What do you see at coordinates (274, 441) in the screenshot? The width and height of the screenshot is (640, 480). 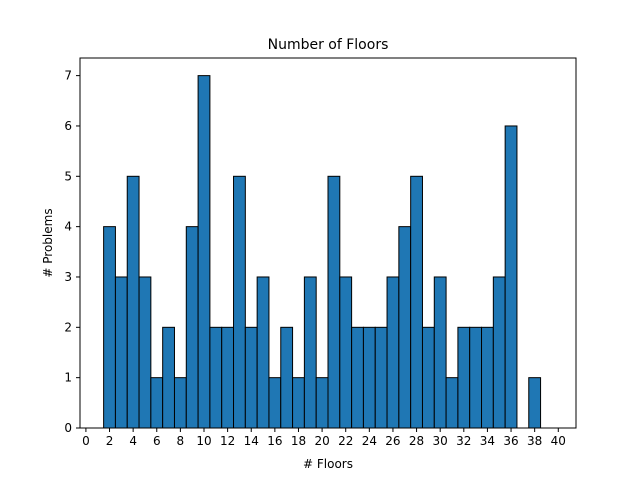 I see `x-tick-label: 16` at bounding box center [274, 441].